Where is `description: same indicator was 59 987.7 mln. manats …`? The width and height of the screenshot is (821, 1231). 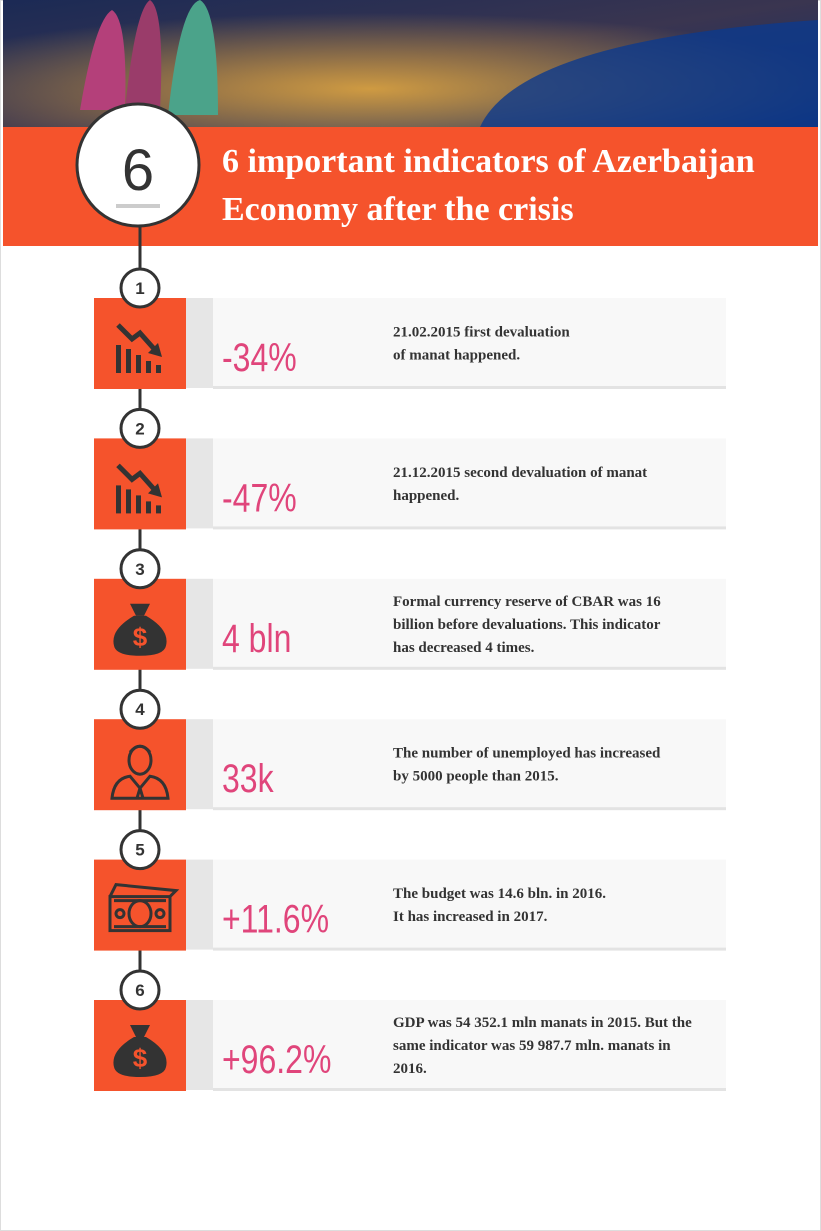
description: same indicator was 59 987.7 mln. manats … is located at coordinates (532, 1046).